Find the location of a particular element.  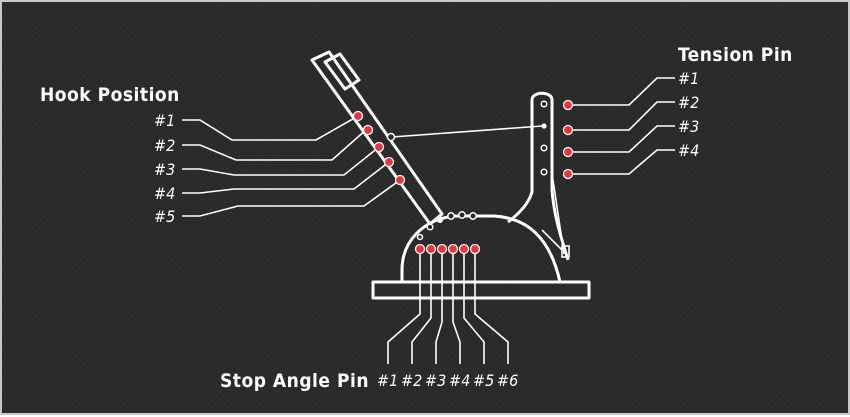

hook-arm is located at coordinates (377, 138).